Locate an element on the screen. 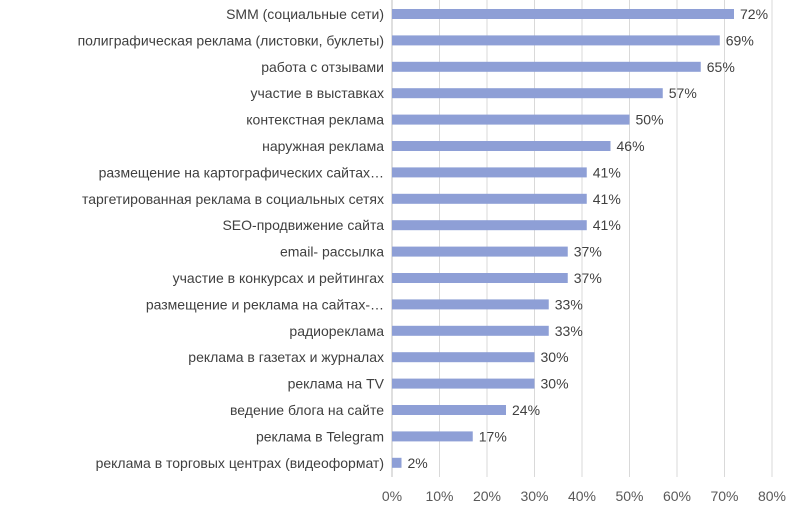 The width and height of the screenshot is (795, 507). category-label: радиореклама is located at coordinates (336, 331).